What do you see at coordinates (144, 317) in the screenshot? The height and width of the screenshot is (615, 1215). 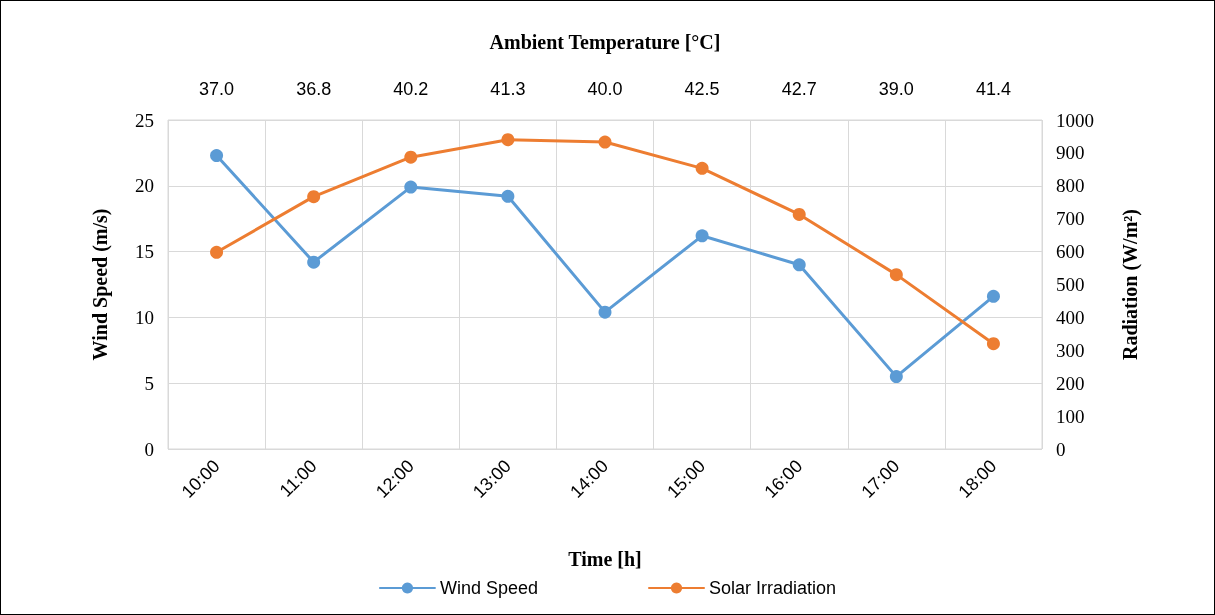 I see `y-tick-label: 10` at bounding box center [144, 317].